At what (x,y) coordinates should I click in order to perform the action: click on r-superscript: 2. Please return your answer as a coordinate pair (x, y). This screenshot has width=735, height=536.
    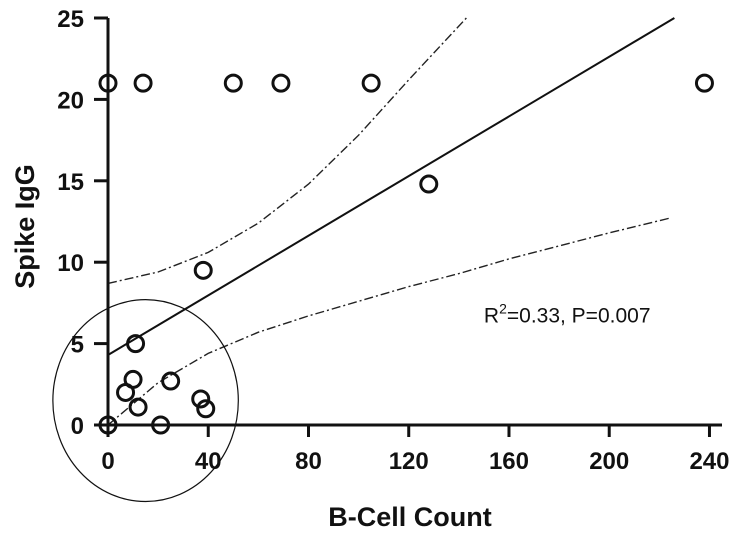
    Looking at the image, I should click on (503, 308).